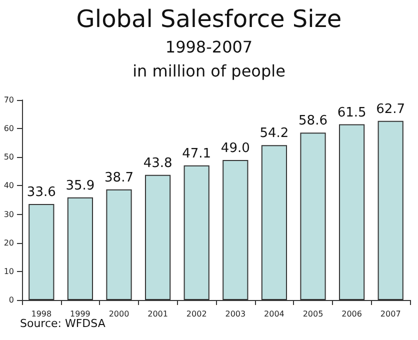 Image resolution: width=418 pixels, height=340 pixels. I want to click on data-label: 49.0, so click(235, 148).